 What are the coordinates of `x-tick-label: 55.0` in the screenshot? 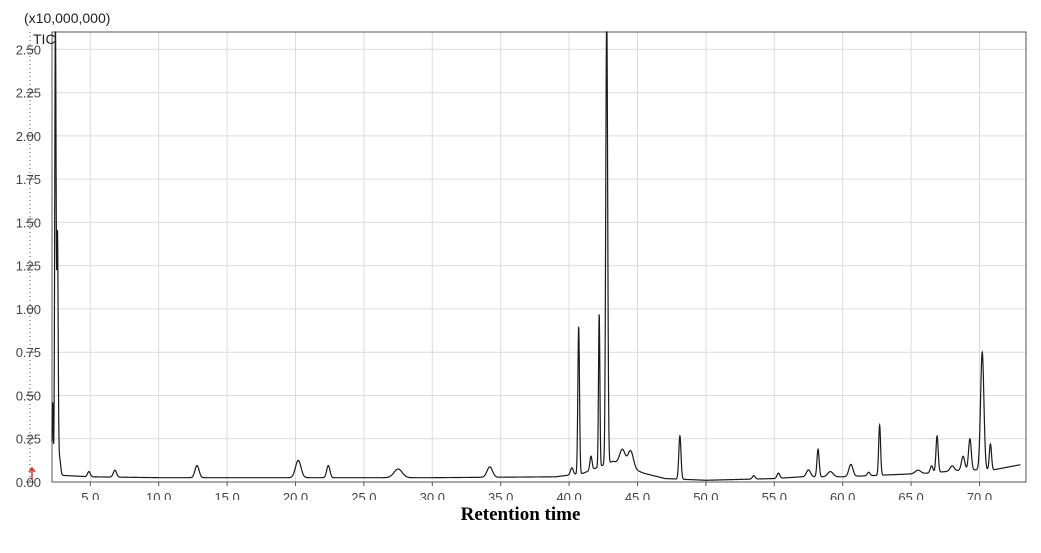 It's located at (774, 495).